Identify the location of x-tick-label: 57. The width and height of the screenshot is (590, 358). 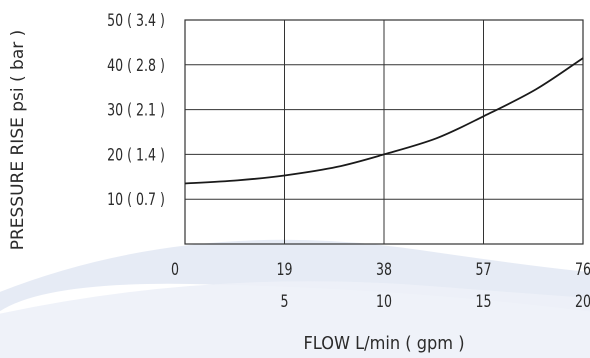
(484, 269).